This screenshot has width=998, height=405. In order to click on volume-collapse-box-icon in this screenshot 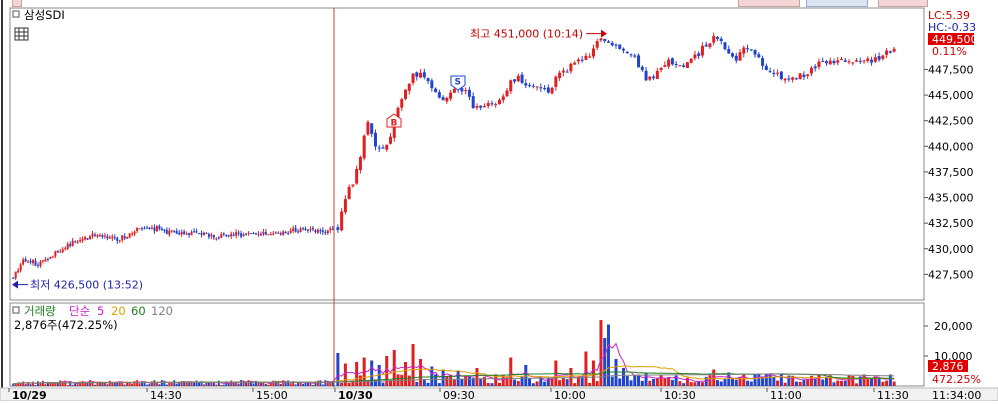, I will do `click(16, 310)`.